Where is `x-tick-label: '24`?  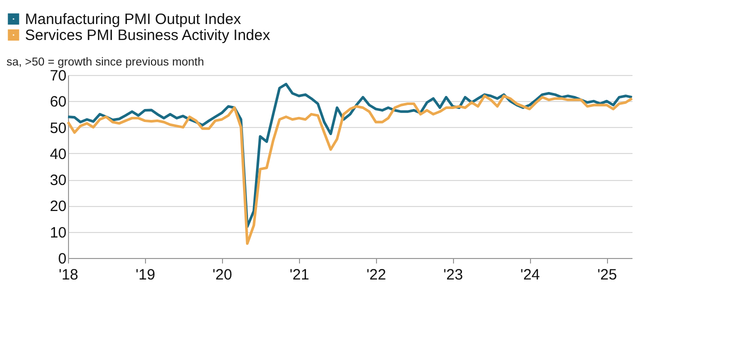 x-tick-label: '24 is located at coordinates (530, 275).